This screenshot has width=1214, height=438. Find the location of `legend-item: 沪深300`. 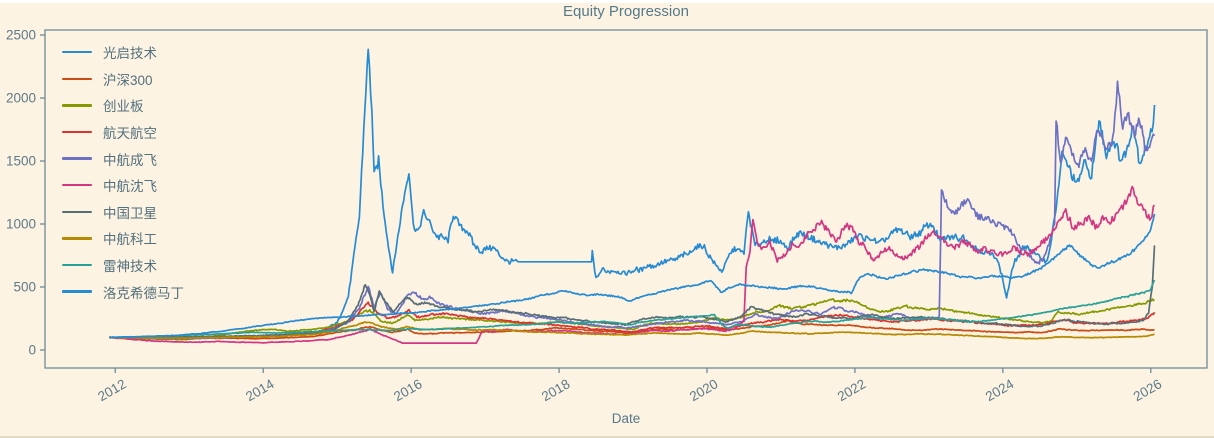

legend-item: 沪深300 is located at coordinates (123, 79).